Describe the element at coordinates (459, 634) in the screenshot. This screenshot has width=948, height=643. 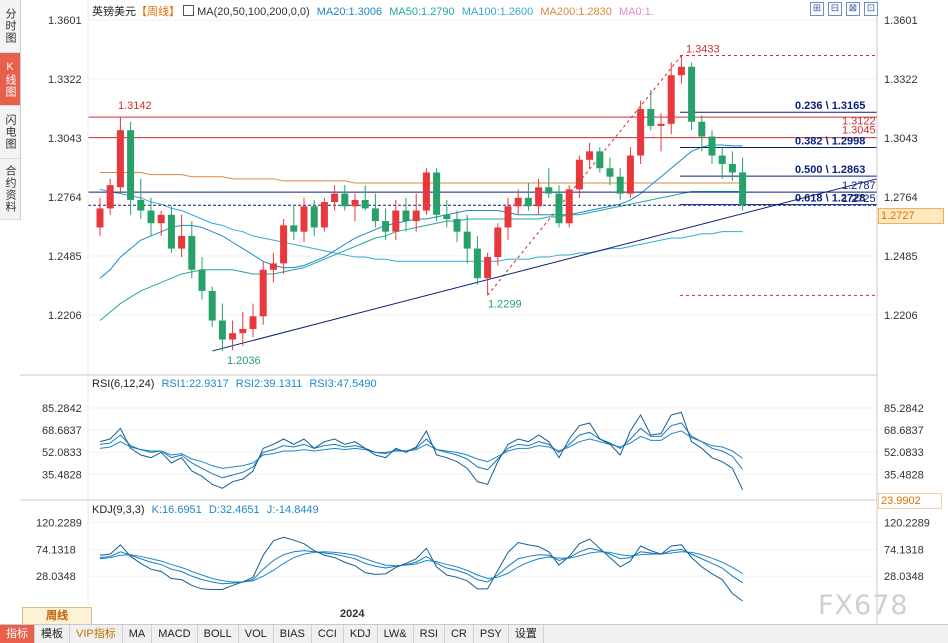
I see `toolbar-tab-cr: CR` at that location.